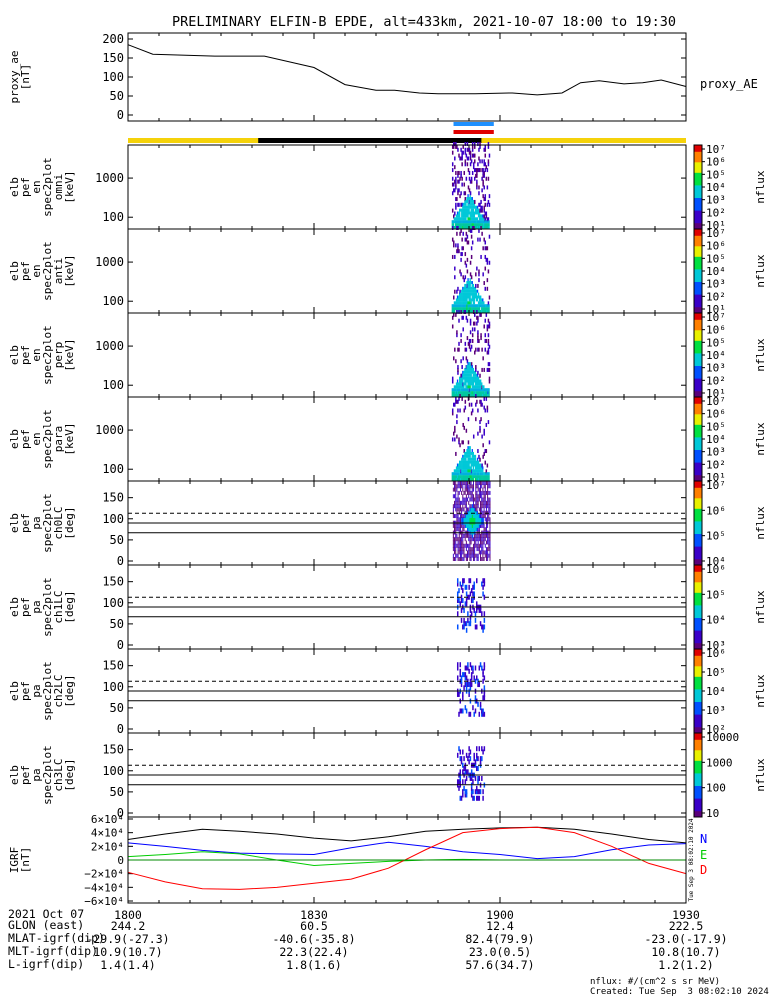 The width and height of the screenshot is (775, 1000). Describe the element at coordinates (407, 439) in the screenshot. I see `panel-frame-en_para` at that location.